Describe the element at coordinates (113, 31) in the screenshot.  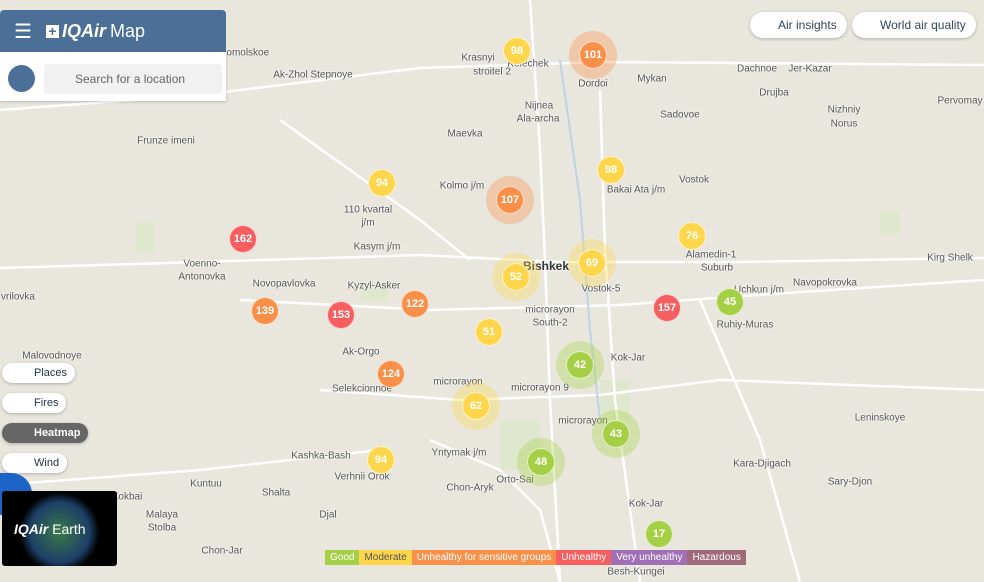
I see `header: ☰ + IQAir Map` at that location.